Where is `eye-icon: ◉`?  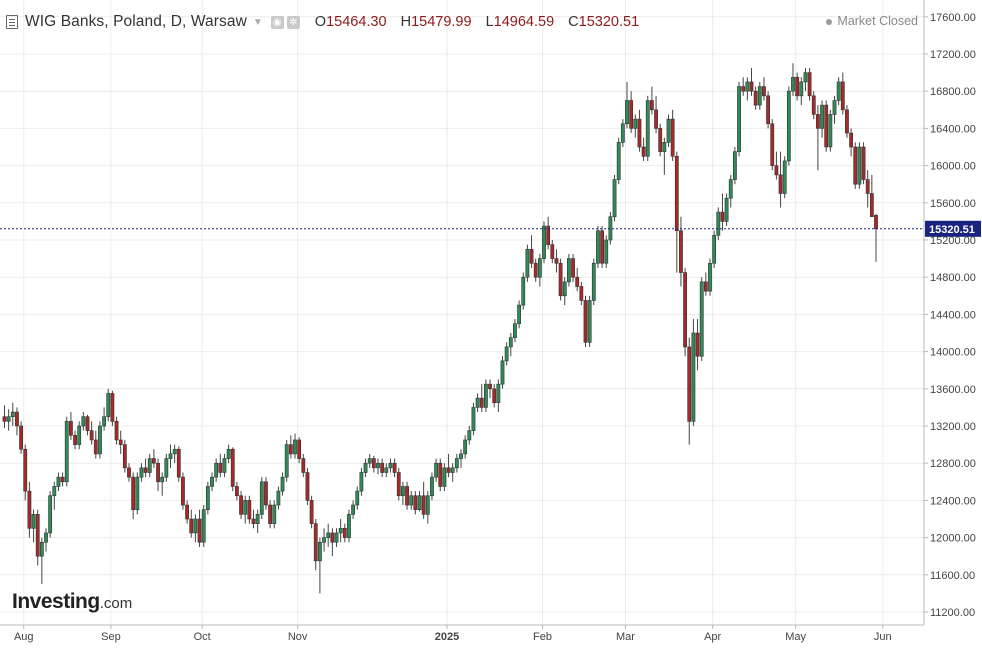 eye-icon: ◉ is located at coordinates (277, 22).